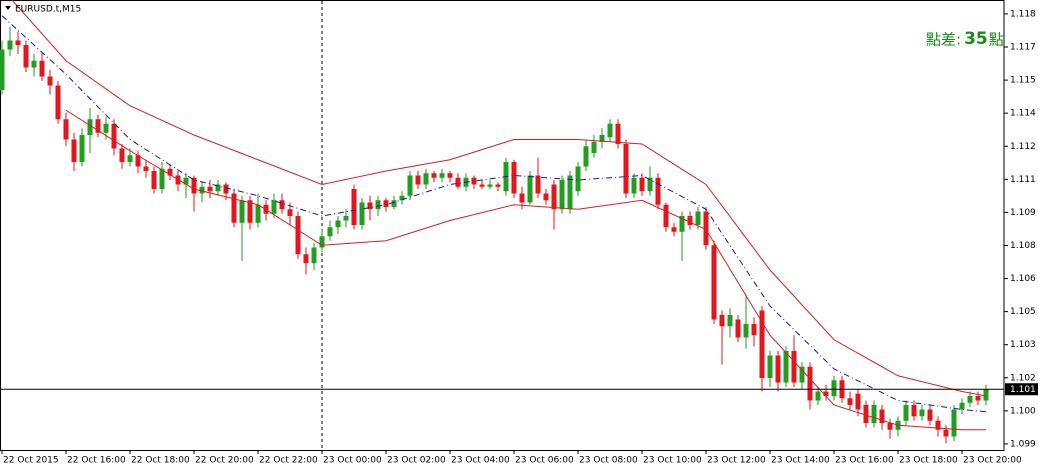 The height and width of the screenshot is (468, 1038). Describe the element at coordinates (1023, 444) in the screenshot. I see `y-tick-label: 1.099` at that location.